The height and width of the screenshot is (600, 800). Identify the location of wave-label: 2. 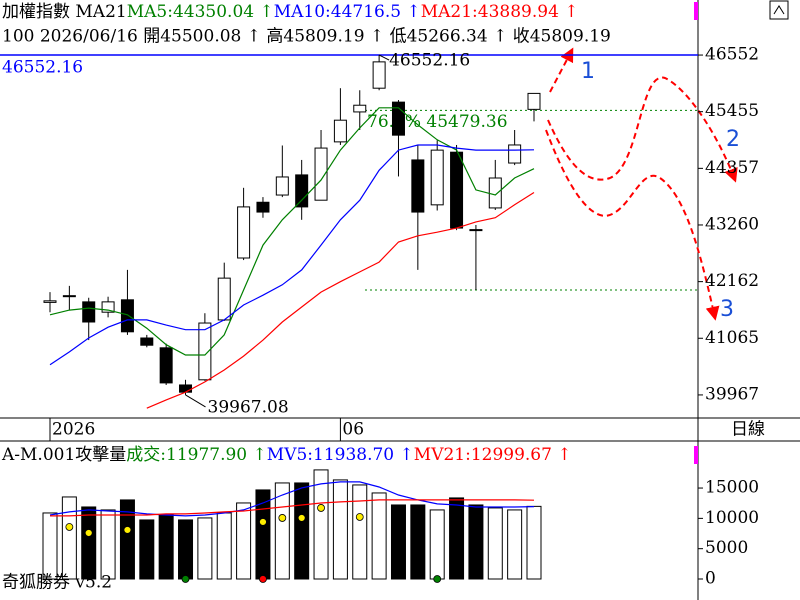
(733, 139).